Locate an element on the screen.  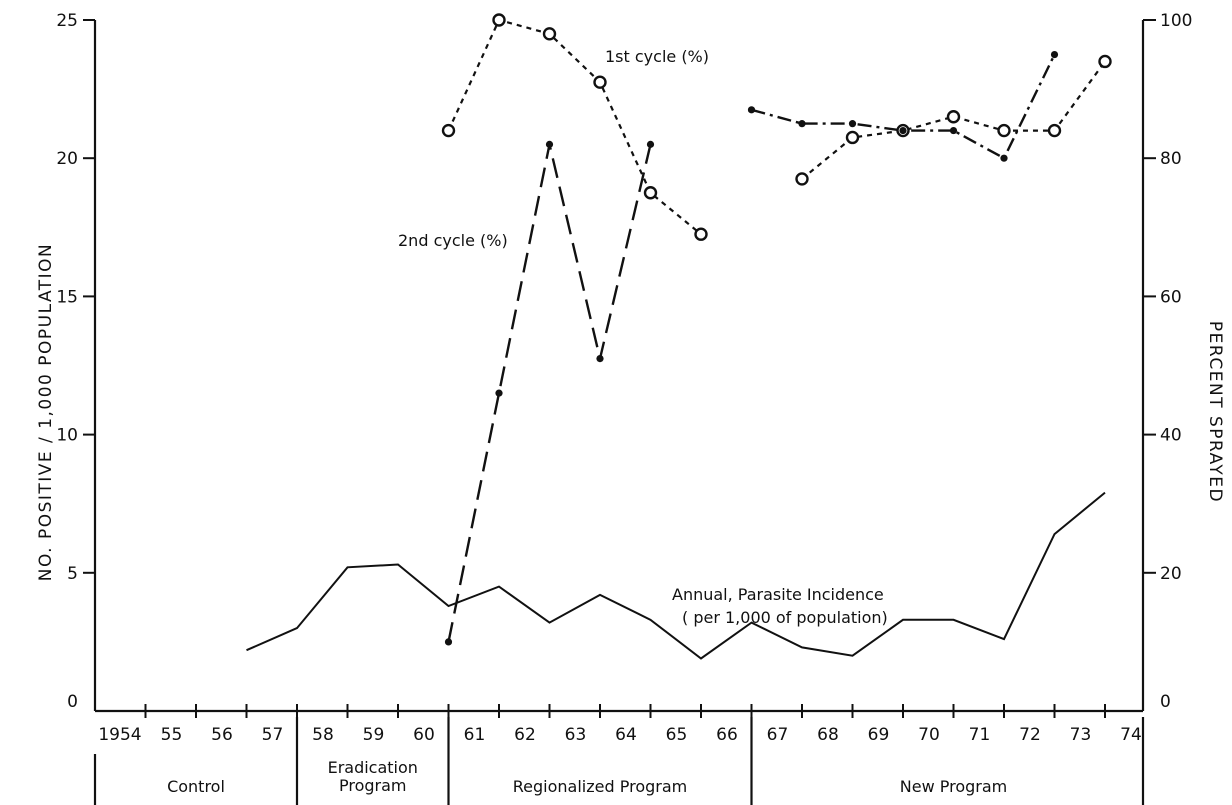
left-tick-label: 25 is located at coordinates (67, 21).